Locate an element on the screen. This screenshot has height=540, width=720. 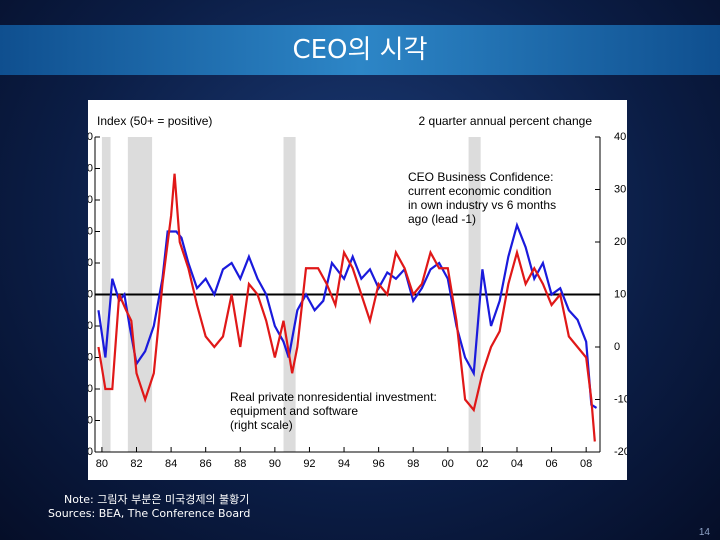
y-tick-label: 20 is located at coordinates (90, 389).